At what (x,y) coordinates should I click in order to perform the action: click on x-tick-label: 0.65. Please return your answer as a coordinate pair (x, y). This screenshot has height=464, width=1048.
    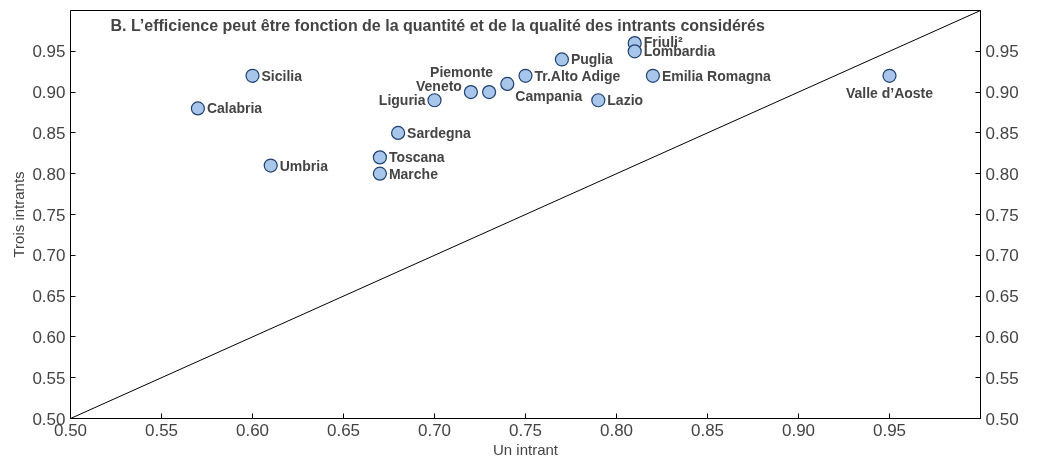
    Looking at the image, I should click on (343, 430).